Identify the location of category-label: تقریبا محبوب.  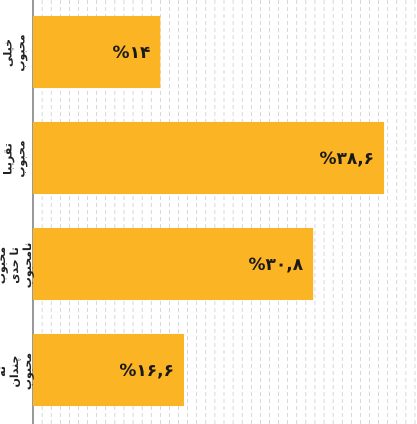
(15, 159).